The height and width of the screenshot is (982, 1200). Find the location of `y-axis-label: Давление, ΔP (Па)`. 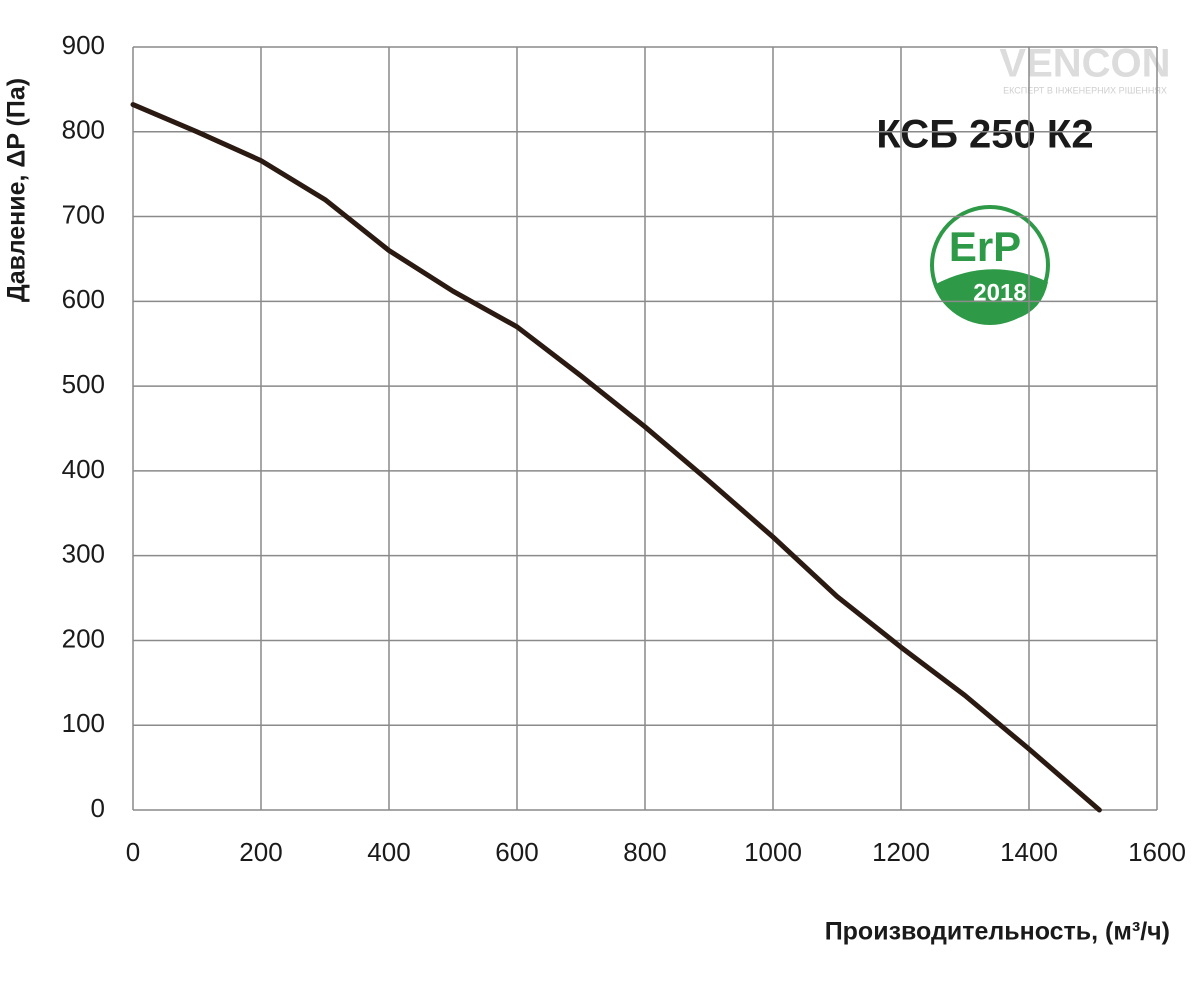

y-axis-label: Давление, ΔP (Па) is located at coordinates (17, 190).